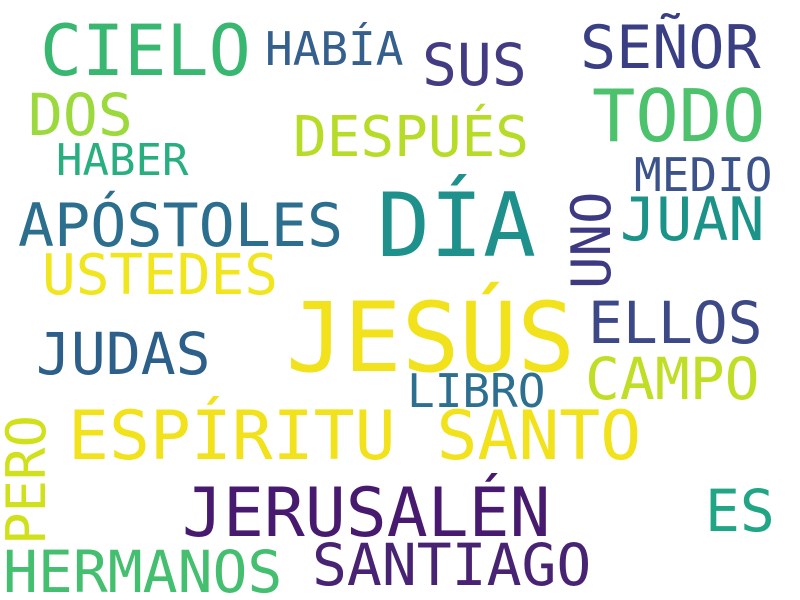 The width and height of the screenshot is (800, 600). I want to click on word-judas: JUDAS, so click(123, 354).